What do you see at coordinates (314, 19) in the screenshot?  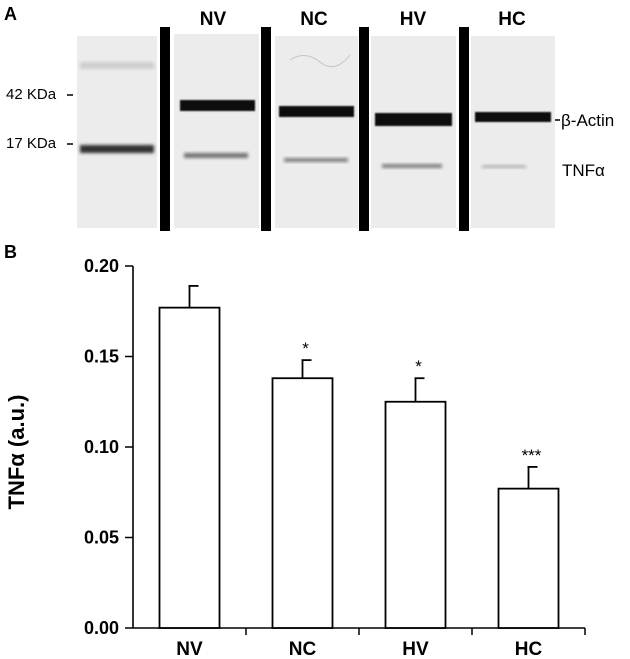 I see `lane-header-nc: NC` at bounding box center [314, 19].